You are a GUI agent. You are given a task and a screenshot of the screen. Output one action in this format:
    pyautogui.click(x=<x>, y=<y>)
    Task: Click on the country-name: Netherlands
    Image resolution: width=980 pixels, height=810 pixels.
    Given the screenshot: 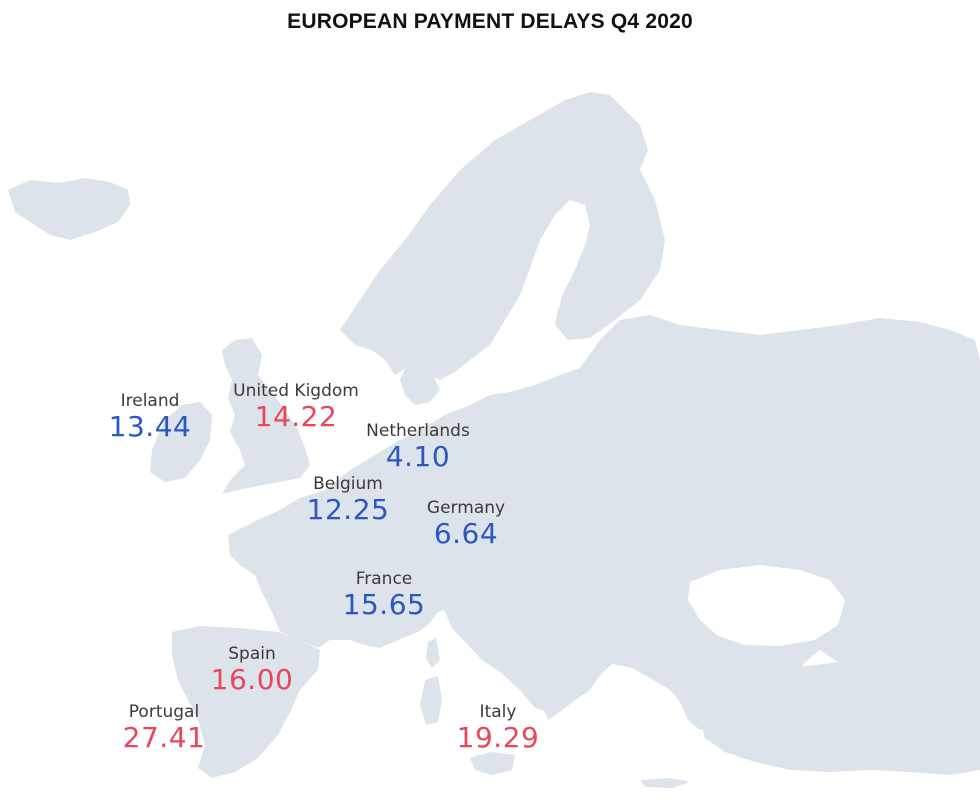 What is the action you would take?
    pyautogui.click(x=418, y=431)
    